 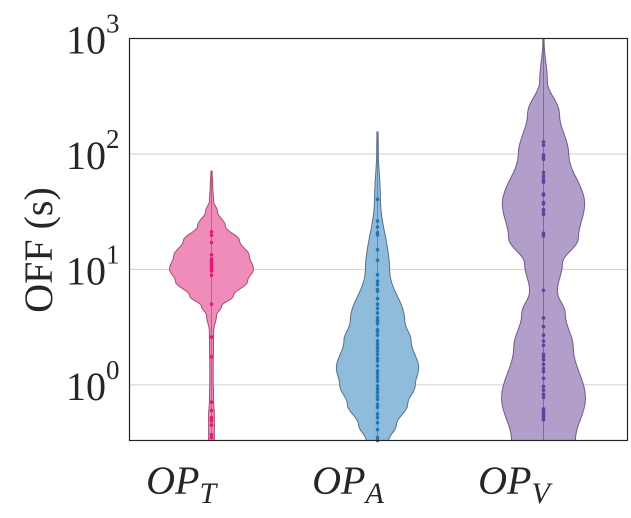 I want to click on x-tick-subscript: A, so click(x=374, y=493).